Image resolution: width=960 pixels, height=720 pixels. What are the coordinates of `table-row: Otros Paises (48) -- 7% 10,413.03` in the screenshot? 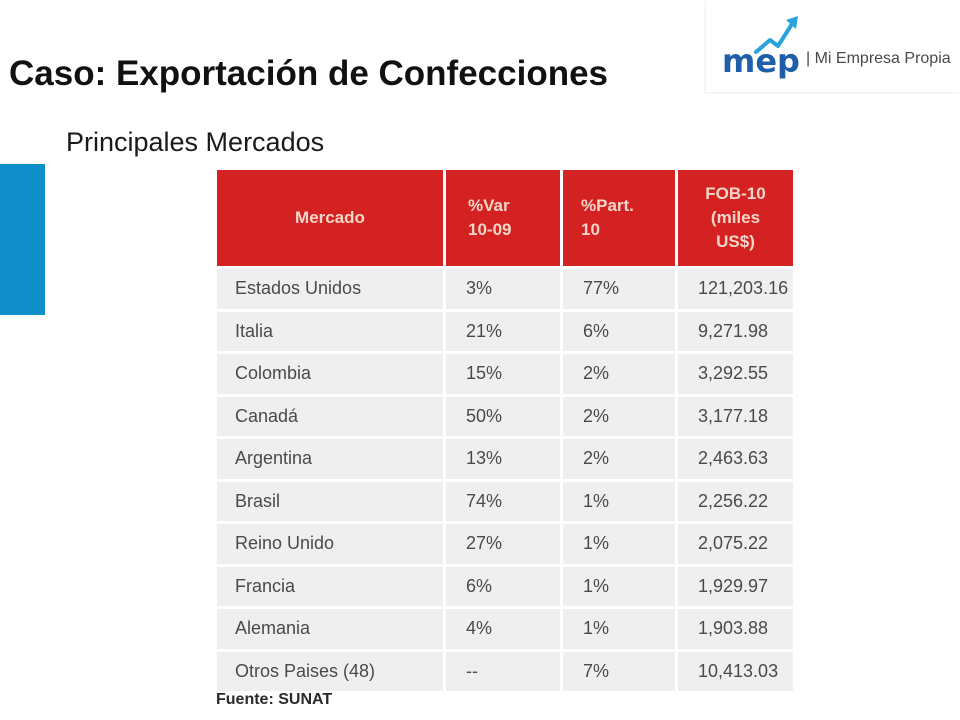 It's located at (505, 671).